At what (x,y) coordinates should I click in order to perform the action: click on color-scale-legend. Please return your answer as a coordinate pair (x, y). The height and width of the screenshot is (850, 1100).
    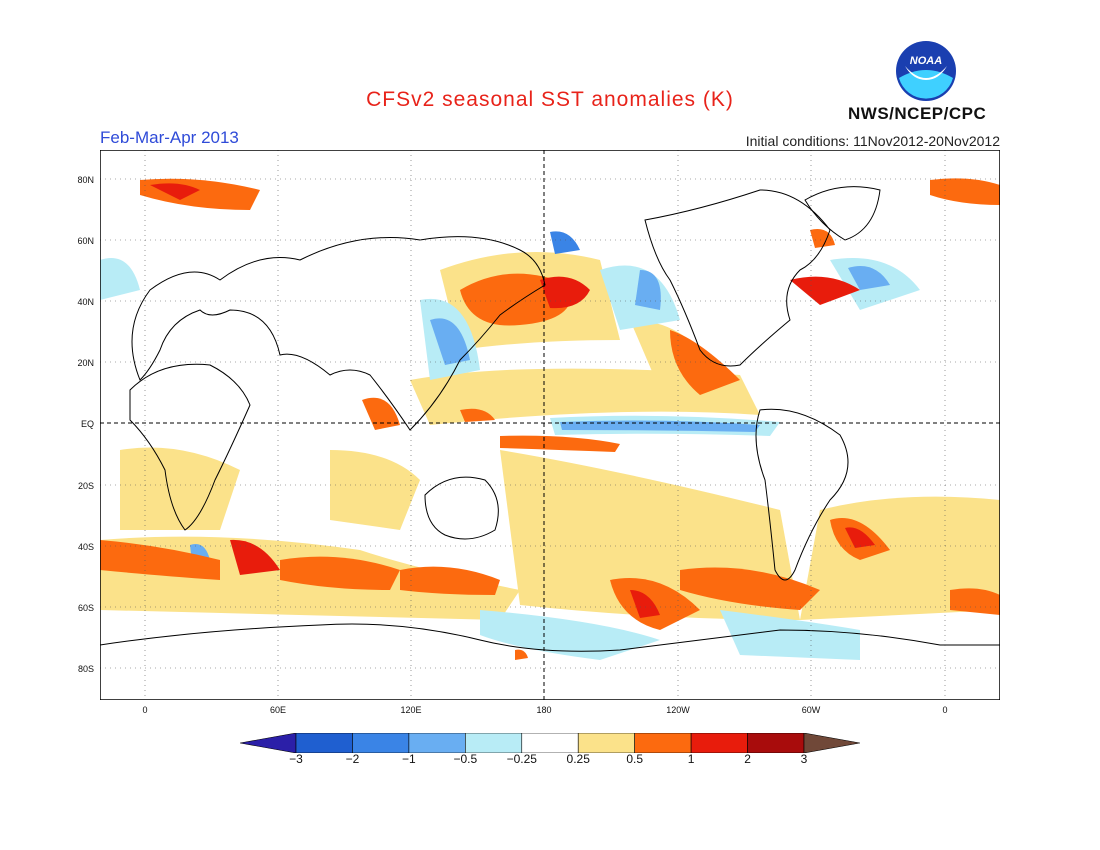
    Looking at the image, I should click on (550, 743).